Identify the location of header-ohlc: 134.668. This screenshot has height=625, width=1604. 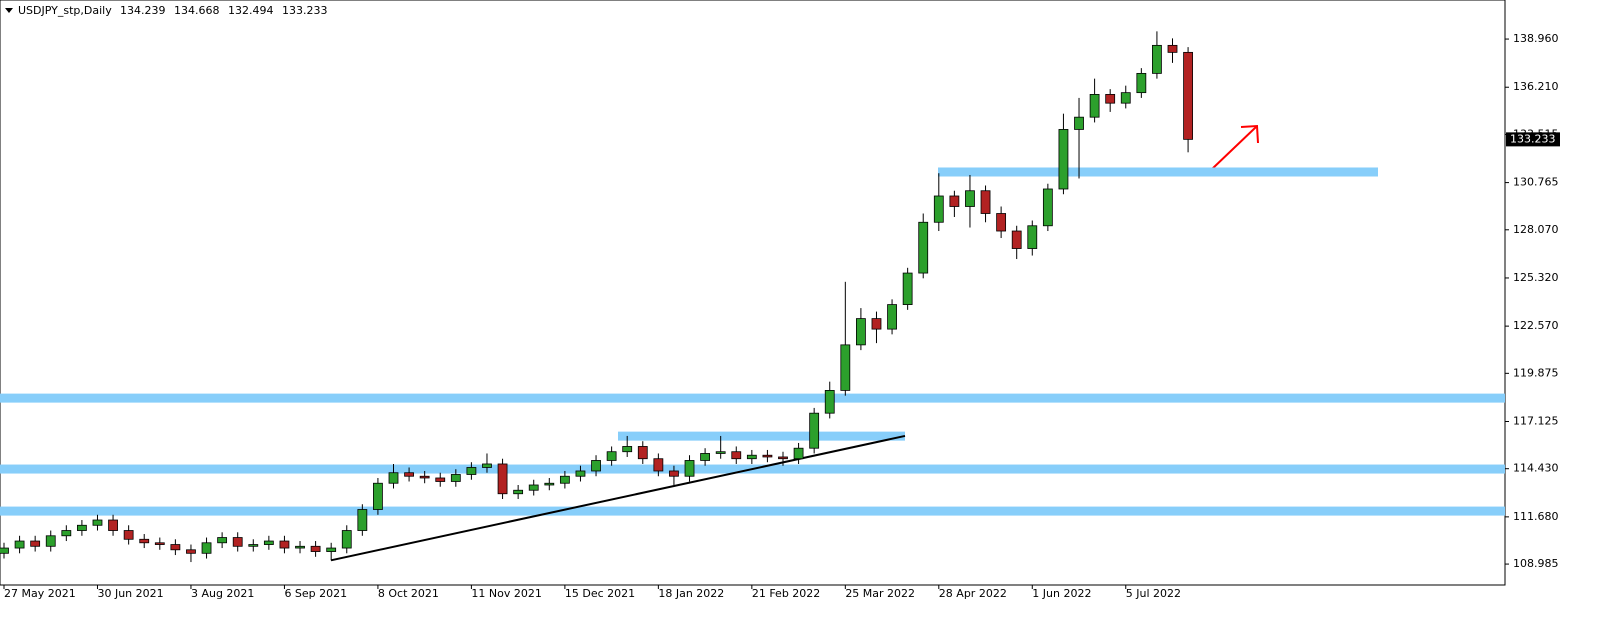
(197, 10).